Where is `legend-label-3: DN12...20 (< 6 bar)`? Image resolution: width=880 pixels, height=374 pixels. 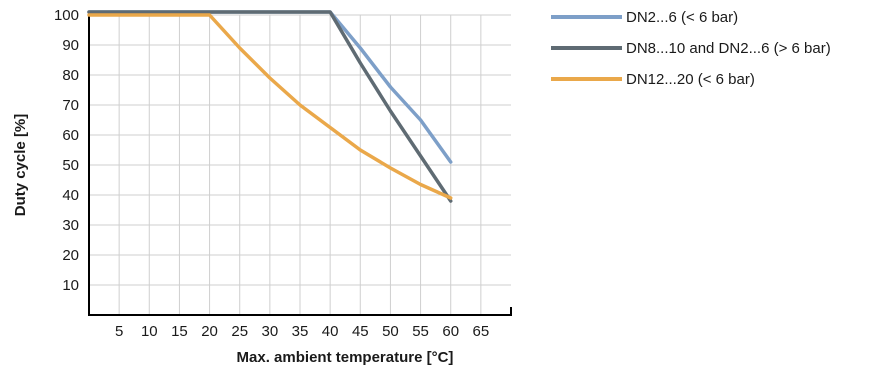
legend-label-3: DN12...20 (< 6 bar) is located at coordinates (690, 79).